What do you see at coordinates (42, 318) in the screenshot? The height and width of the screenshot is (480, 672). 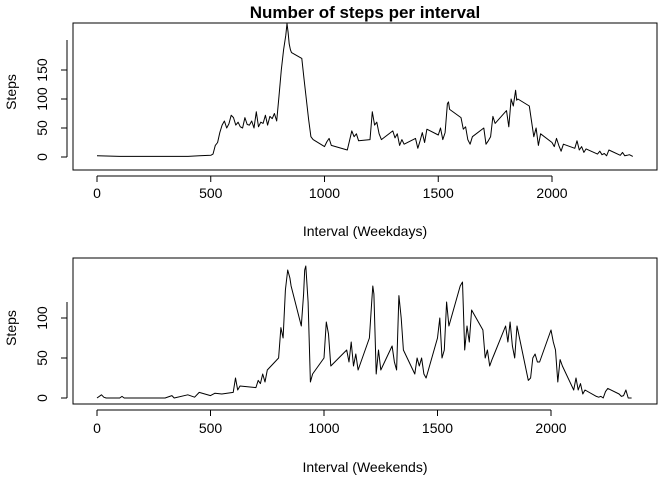 I see `weekends-y-tick-label: 100` at bounding box center [42, 318].